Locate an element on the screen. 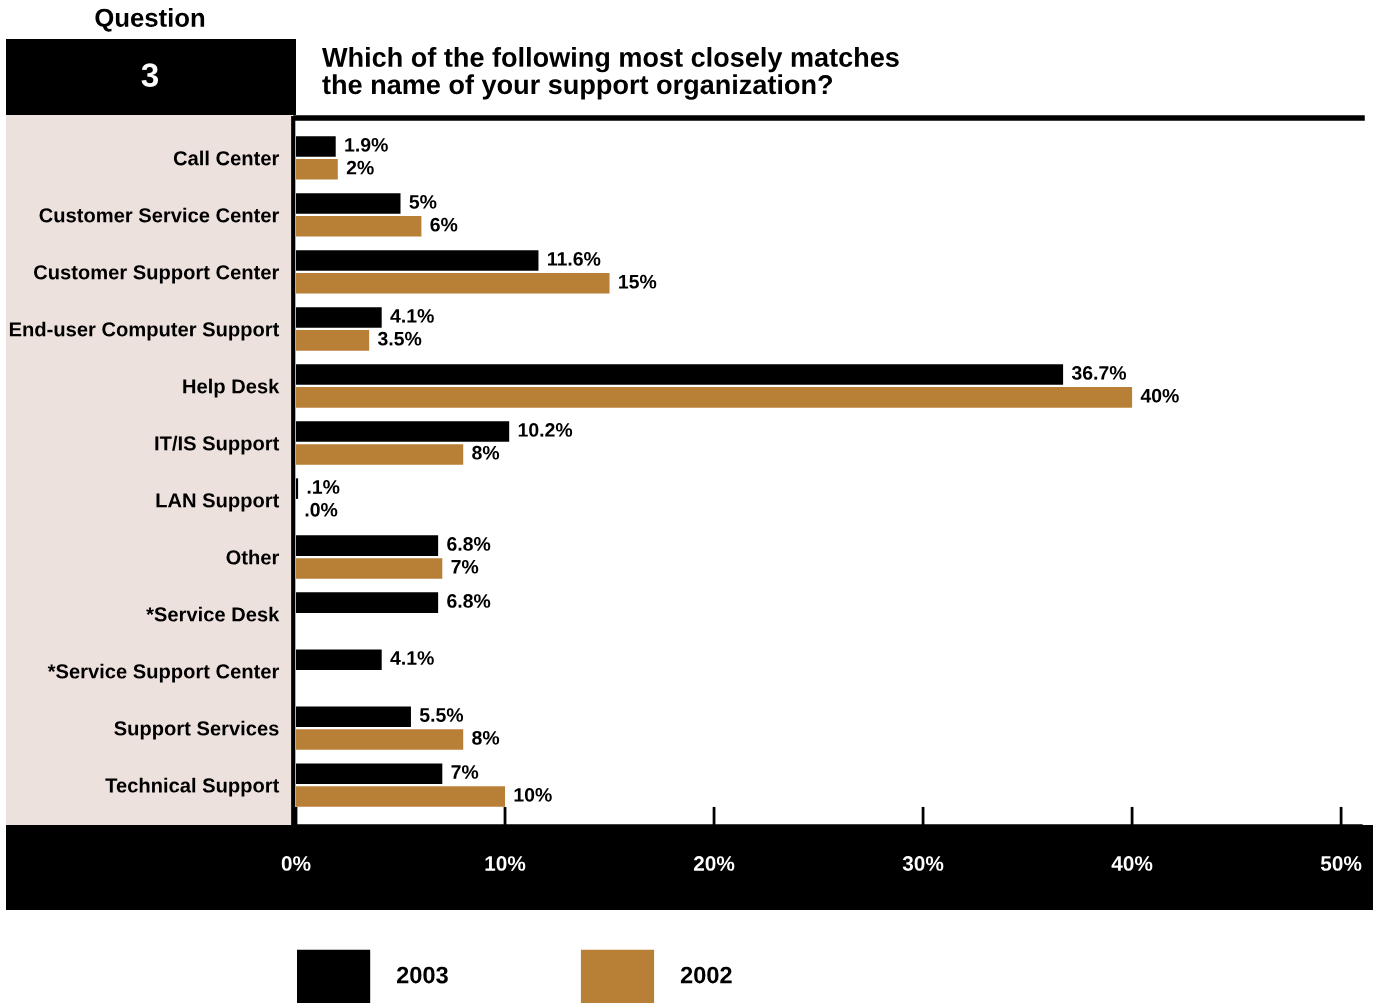 The width and height of the screenshot is (1373, 1003). y-tick-label: LAN Support is located at coordinates (218, 502).